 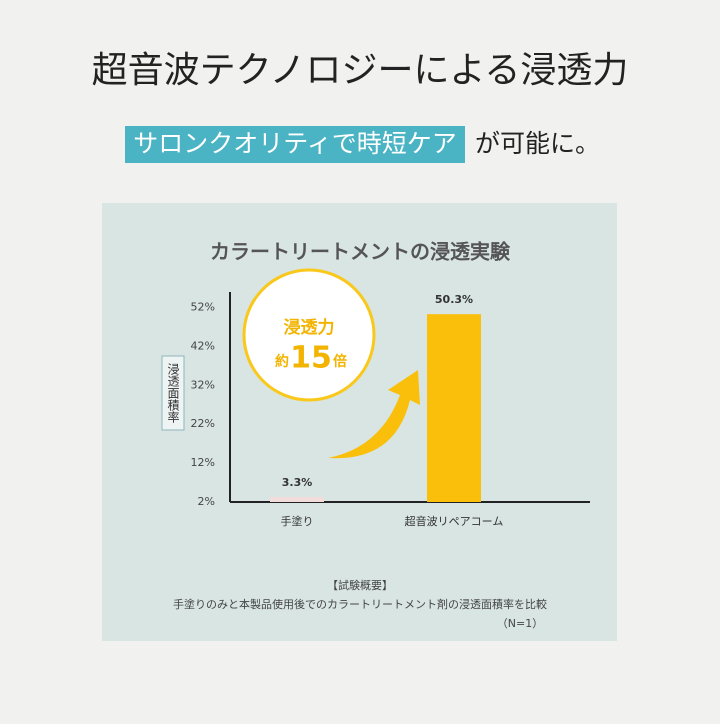 What do you see at coordinates (297, 521) in the screenshot?
I see `x-tick-label: 手塗り` at bounding box center [297, 521].